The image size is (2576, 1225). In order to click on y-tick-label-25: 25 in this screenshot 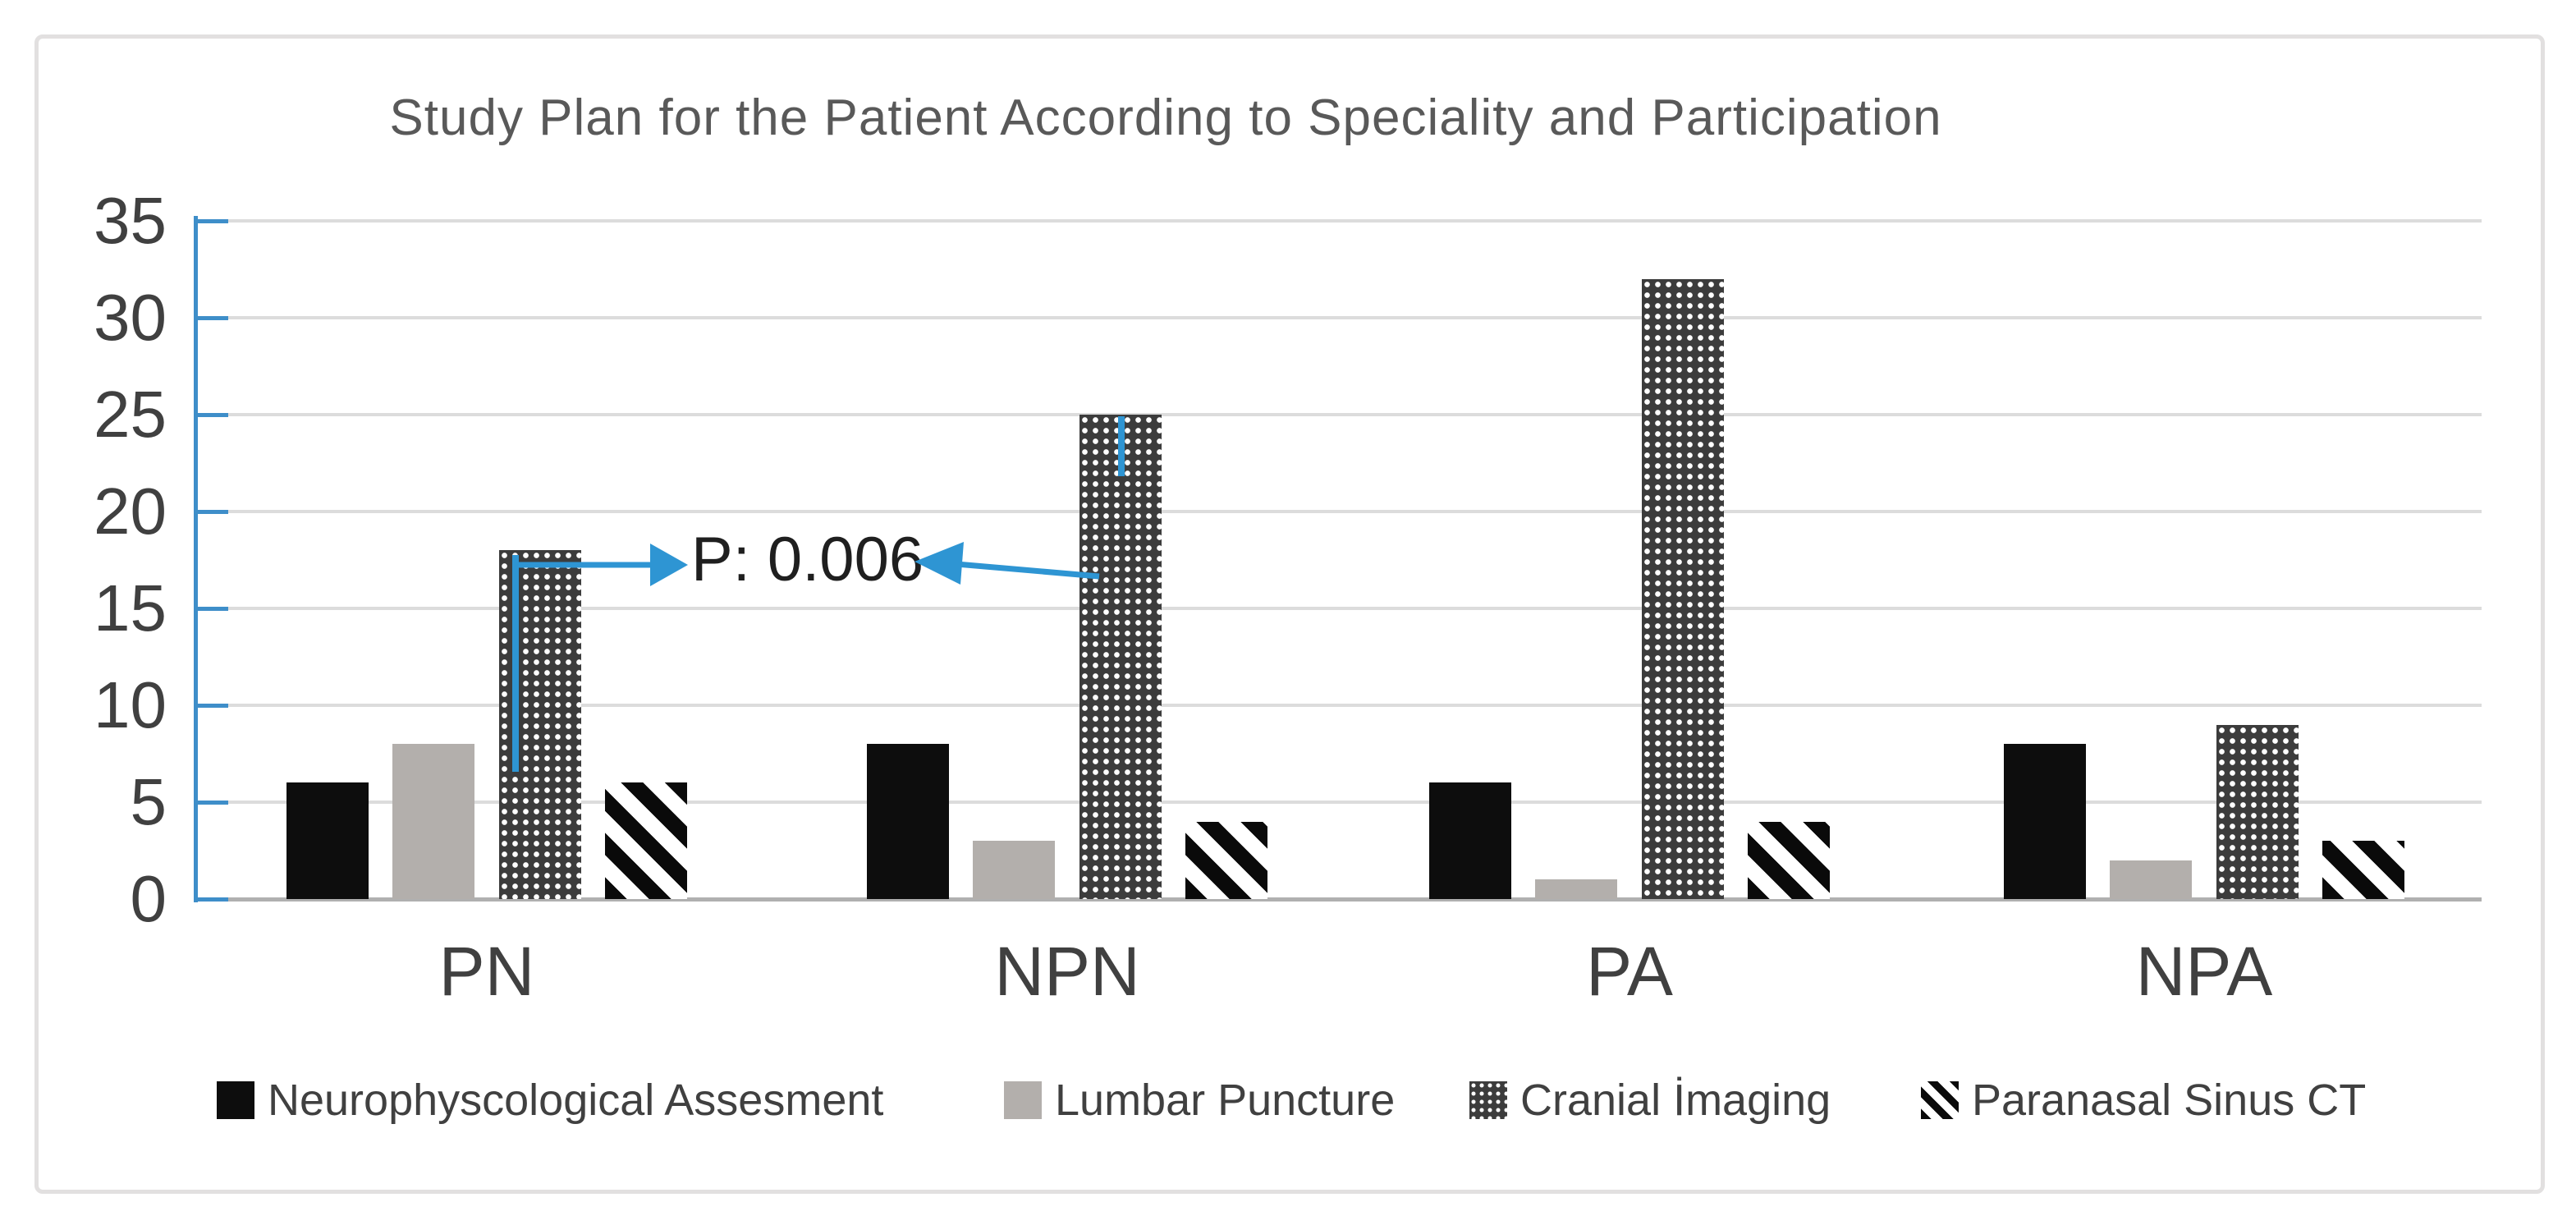, I will do `click(130, 414)`.